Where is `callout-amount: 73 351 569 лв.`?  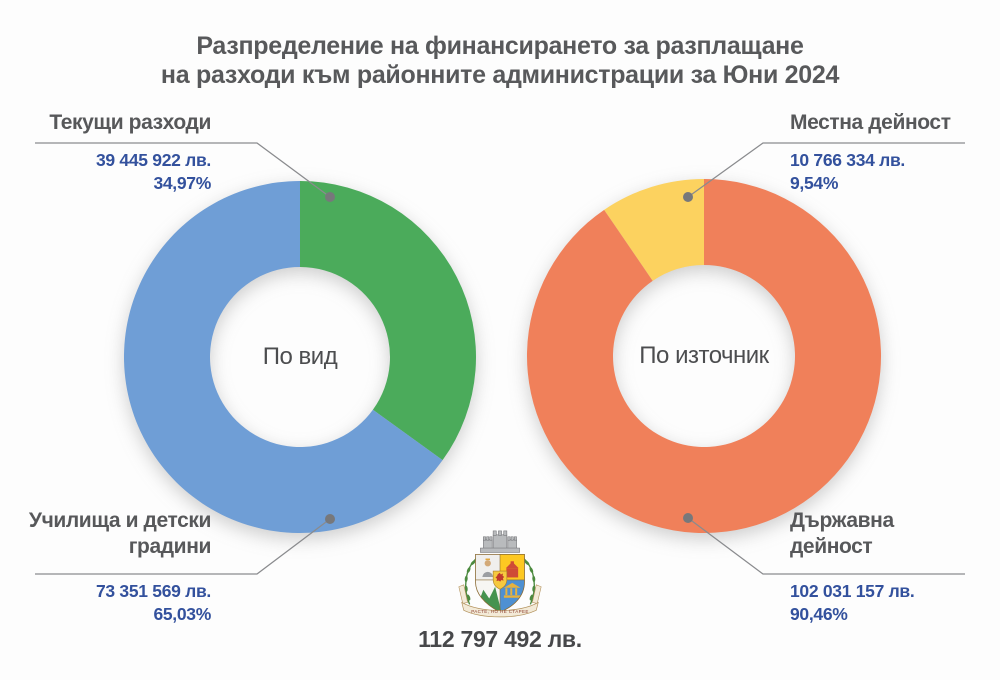
callout-amount: 73 351 569 лв. is located at coordinates (153, 591).